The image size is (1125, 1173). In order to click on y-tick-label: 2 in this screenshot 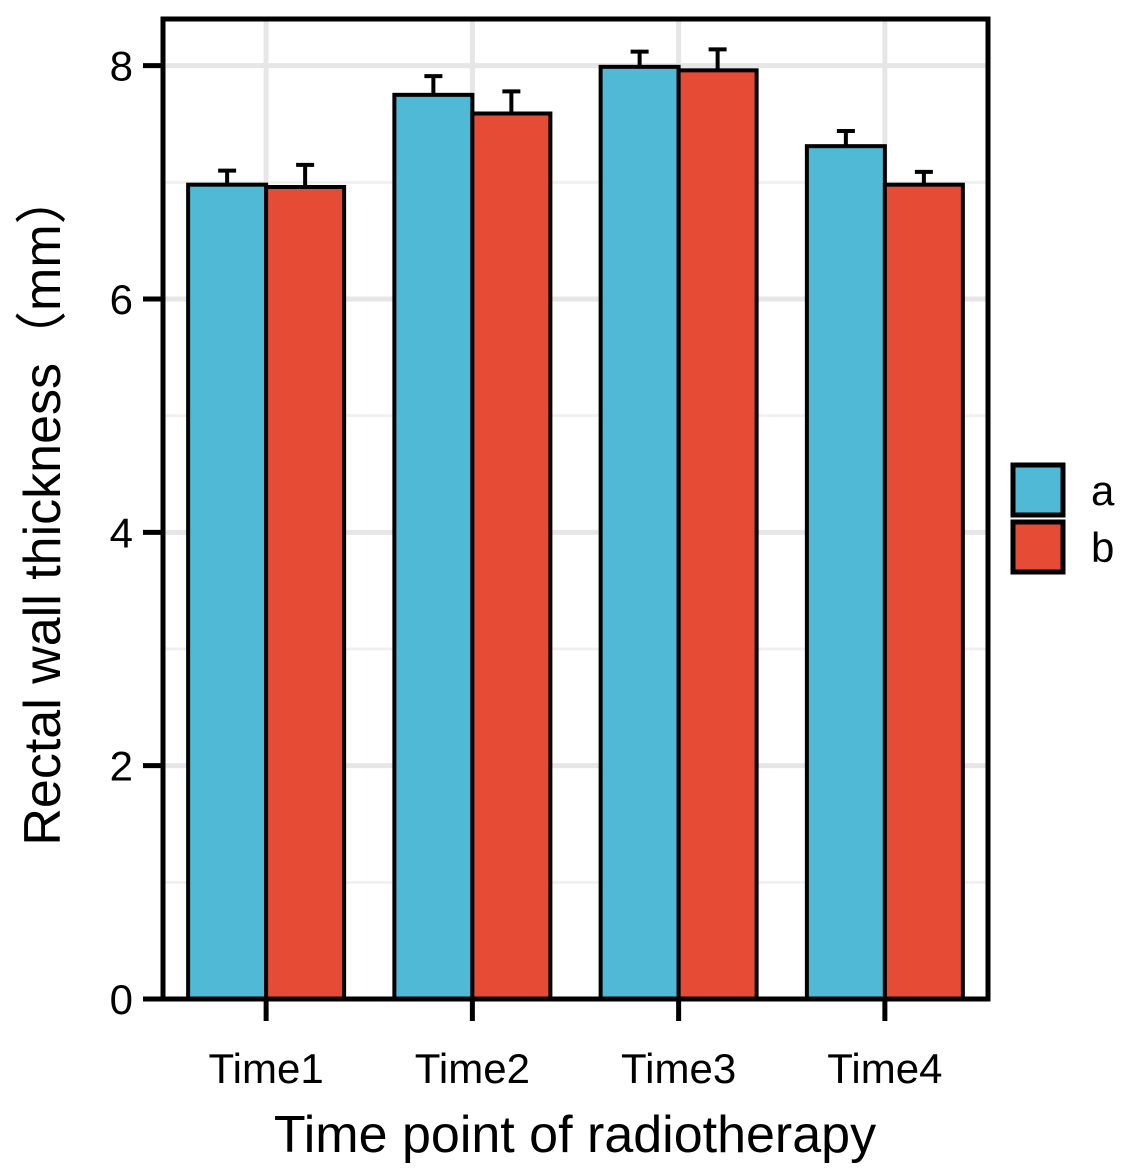, I will do `click(121, 766)`.